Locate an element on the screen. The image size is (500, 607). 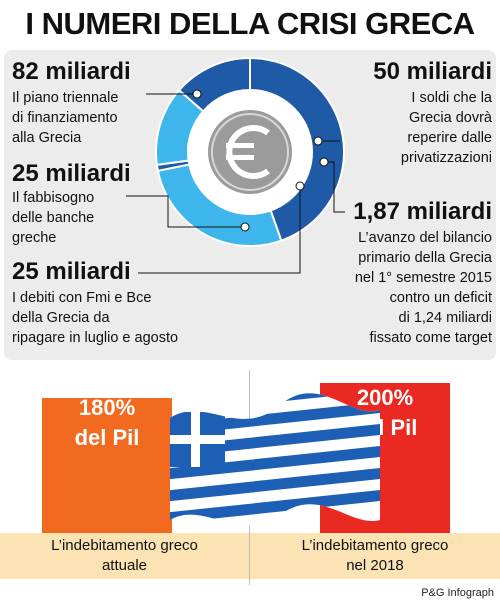
leader-25a is located at coordinates (184, 211).